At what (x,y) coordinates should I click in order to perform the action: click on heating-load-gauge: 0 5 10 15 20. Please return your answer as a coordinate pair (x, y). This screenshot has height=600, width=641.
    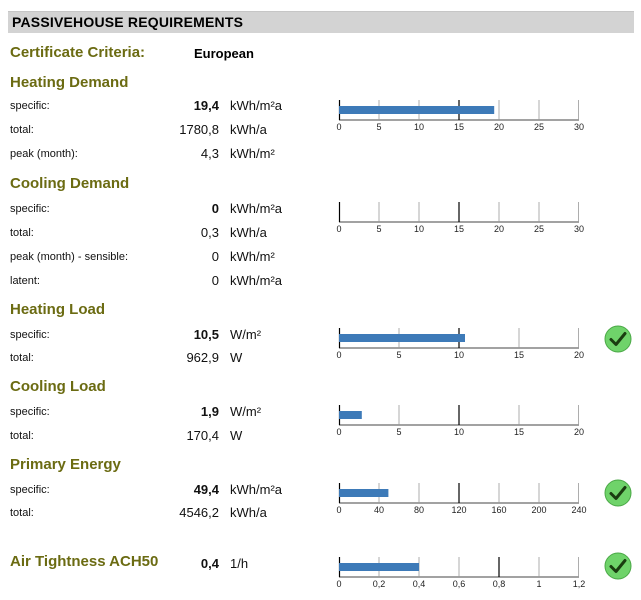
    Looking at the image, I should click on (460, 346).